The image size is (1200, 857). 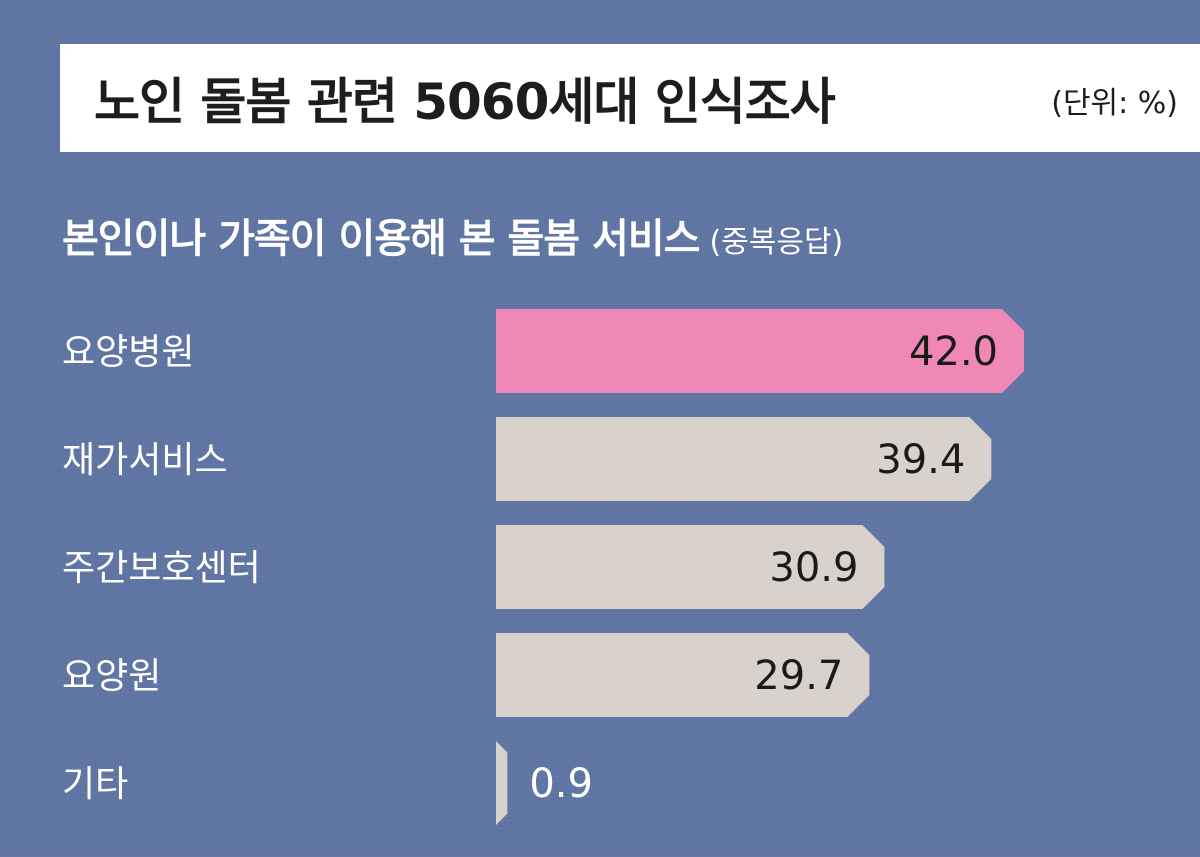 I want to click on value-label: 42.0, so click(x=953, y=352).